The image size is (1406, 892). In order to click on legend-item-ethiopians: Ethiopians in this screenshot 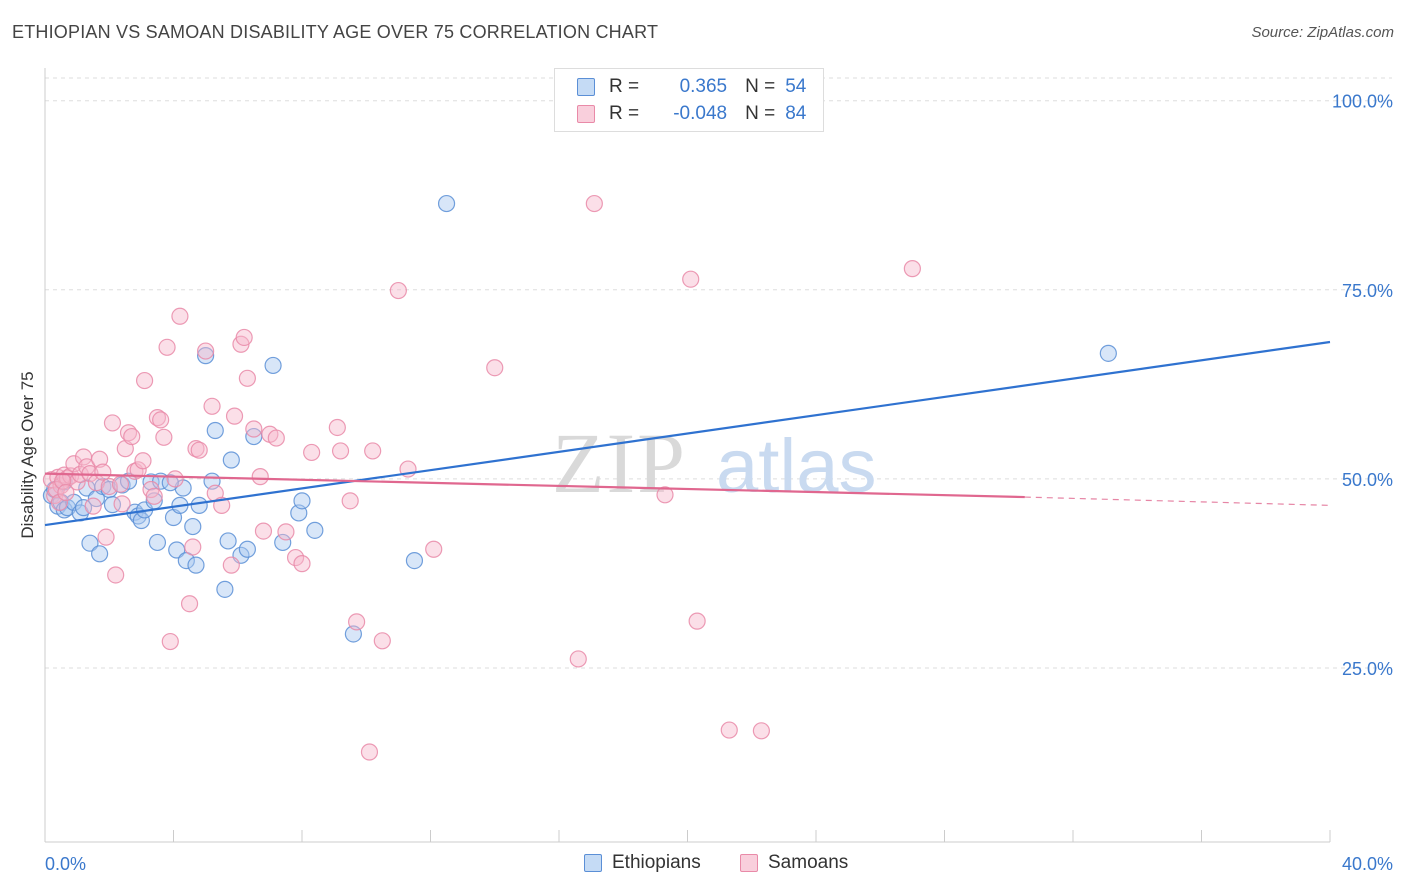, I will do `click(642, 863)`.